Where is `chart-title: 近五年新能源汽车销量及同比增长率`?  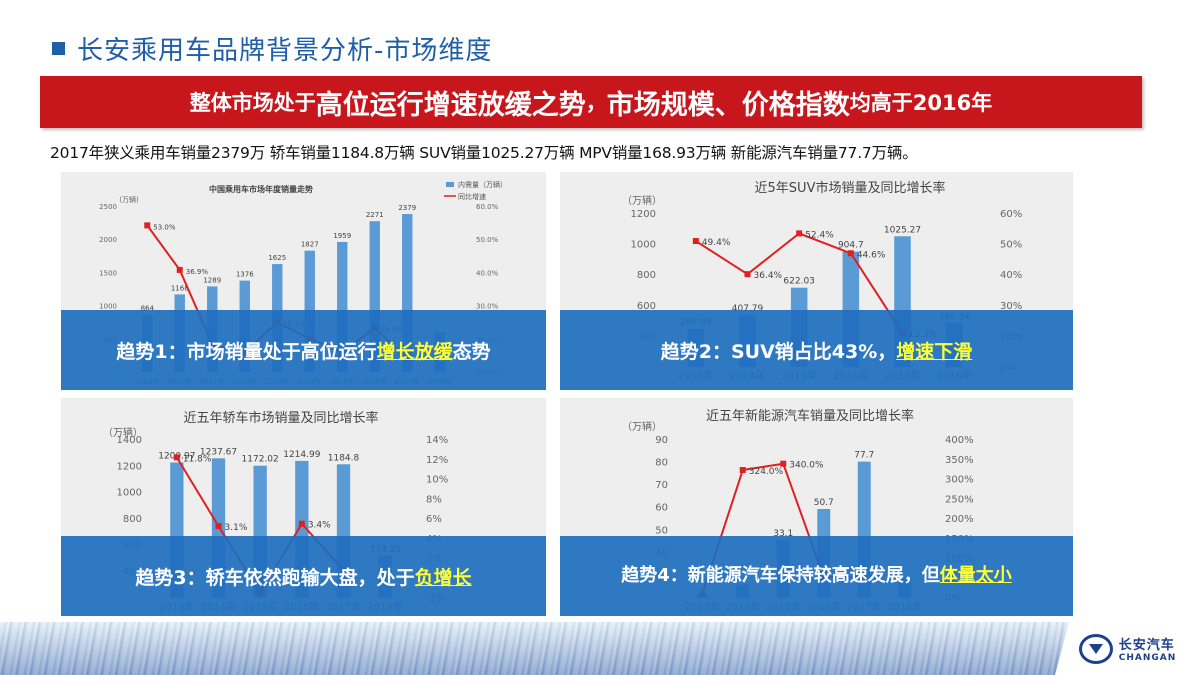 chart-title: 近五年新能源汽车销量及同比增长率 is located at coordinates (810, 416).